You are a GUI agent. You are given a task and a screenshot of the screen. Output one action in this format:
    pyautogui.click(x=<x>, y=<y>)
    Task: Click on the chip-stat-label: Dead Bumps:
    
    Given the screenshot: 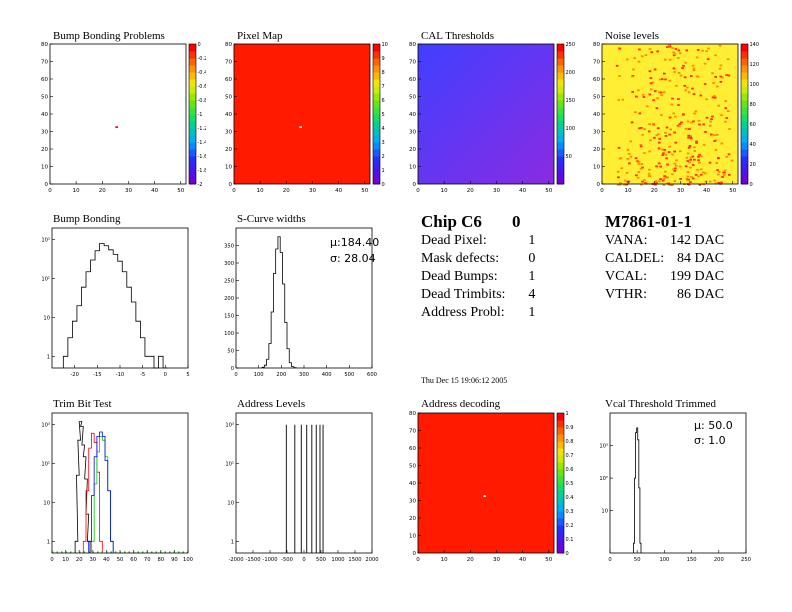 What is the action you would take?
    pyautogui.click(x=459, y=276)
    